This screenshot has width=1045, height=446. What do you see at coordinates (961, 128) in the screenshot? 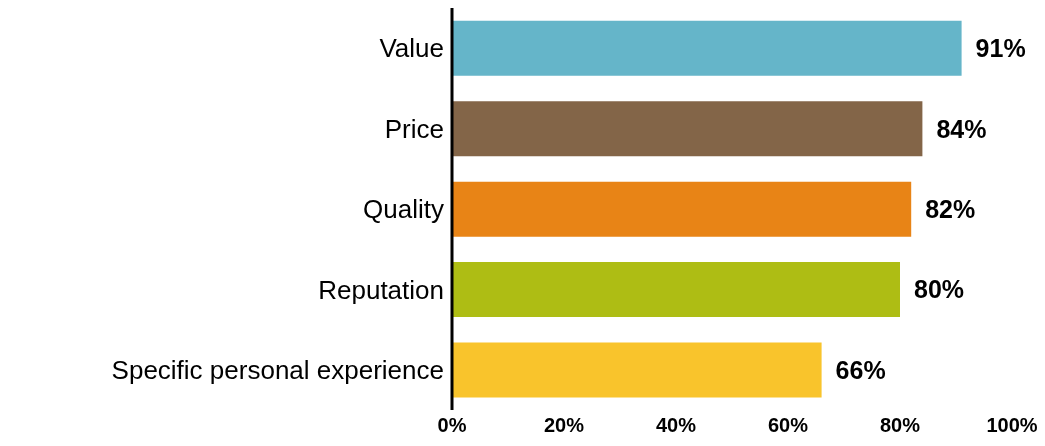
I see `data-label: 84%` at bounding box center [961, 128].